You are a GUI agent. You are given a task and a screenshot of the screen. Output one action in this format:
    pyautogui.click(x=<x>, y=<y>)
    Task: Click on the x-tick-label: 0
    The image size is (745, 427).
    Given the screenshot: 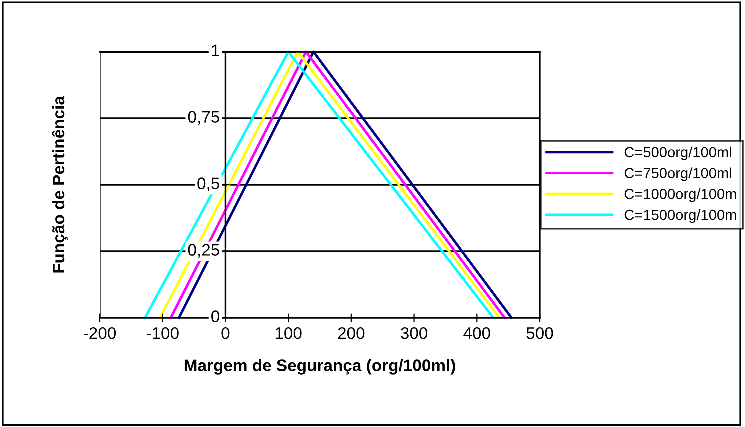 What is the action you would take?
    pyautogui.click(x=226, y=333)
    